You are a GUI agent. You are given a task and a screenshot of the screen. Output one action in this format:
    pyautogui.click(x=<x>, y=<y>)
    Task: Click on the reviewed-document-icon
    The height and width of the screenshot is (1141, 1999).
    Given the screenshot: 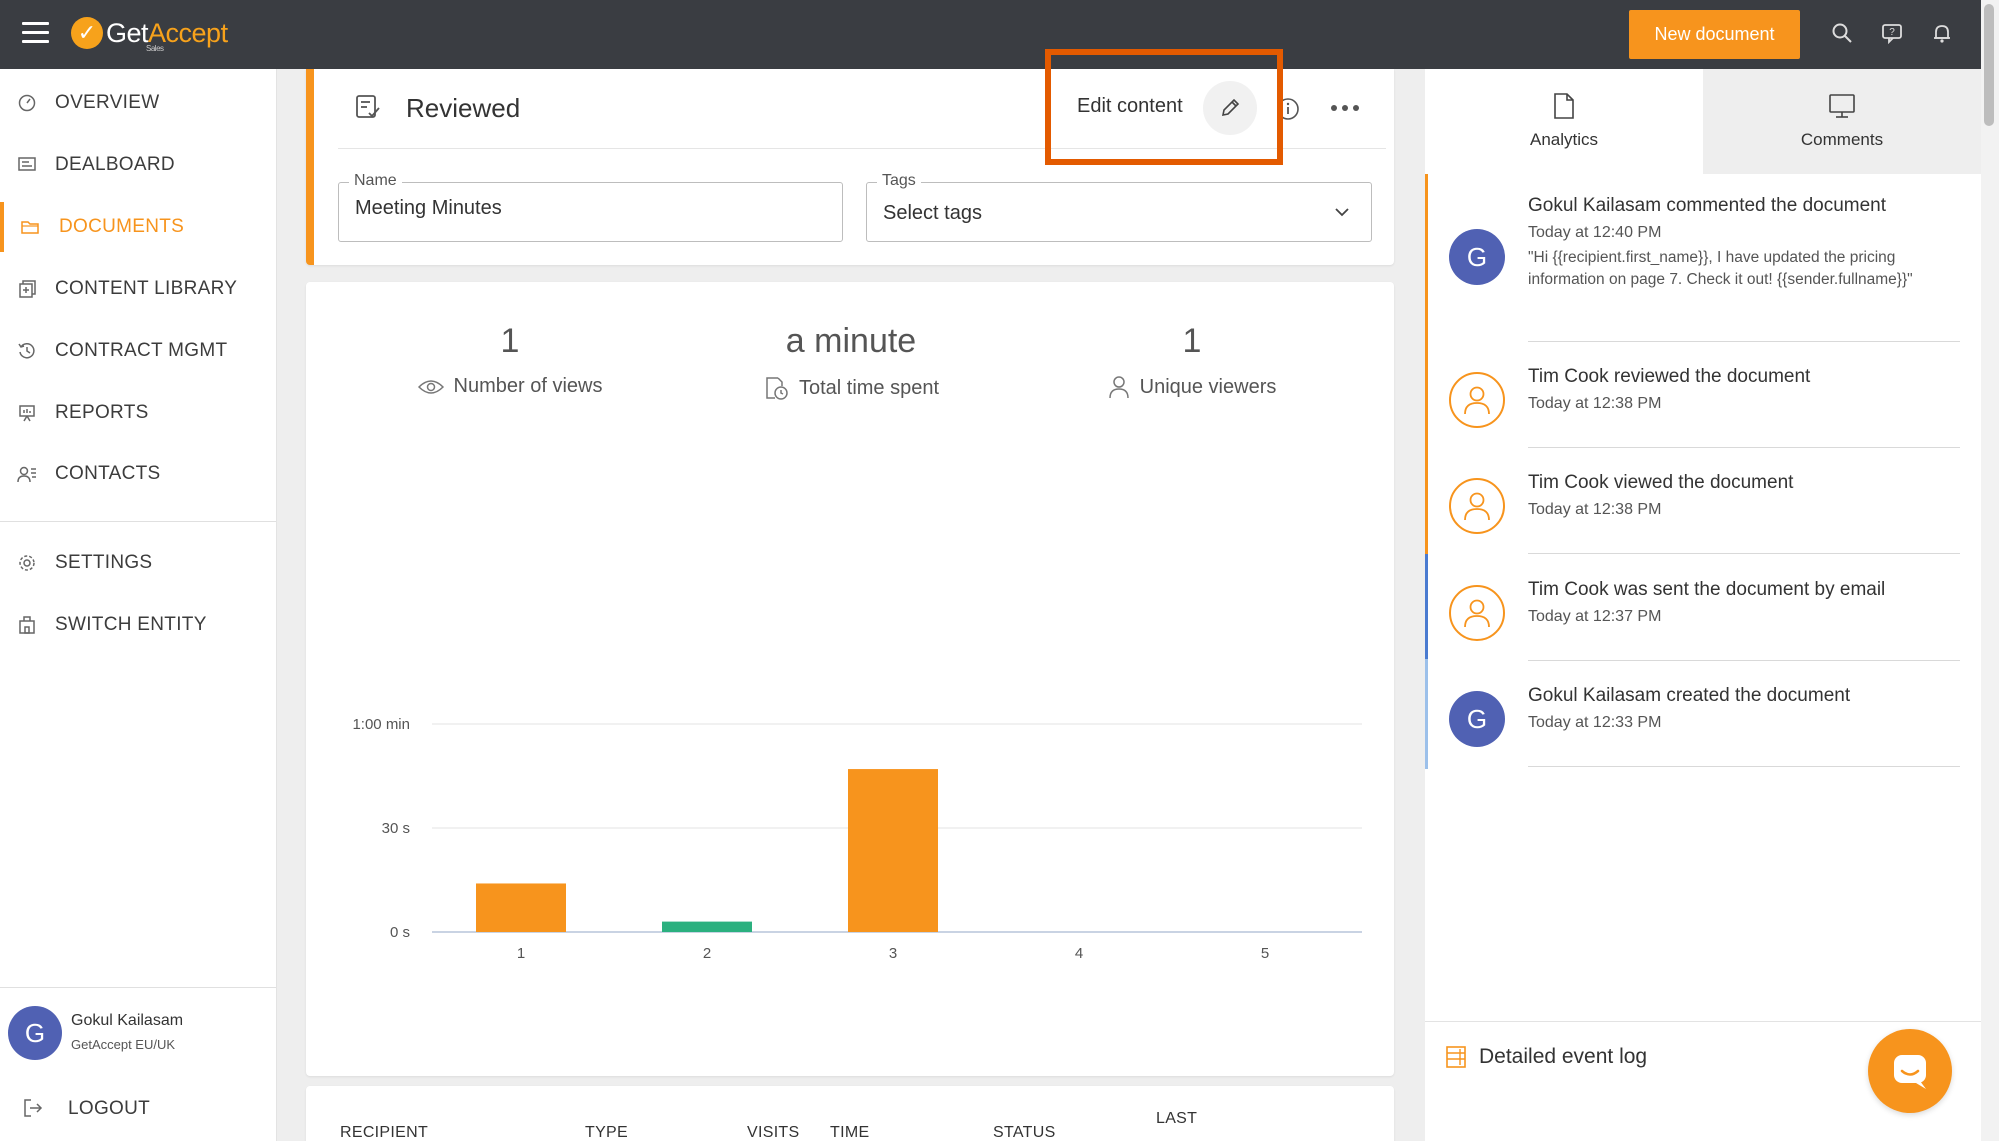 What is the action you would take?
    pyautogui.click(x=368, y=106)
    